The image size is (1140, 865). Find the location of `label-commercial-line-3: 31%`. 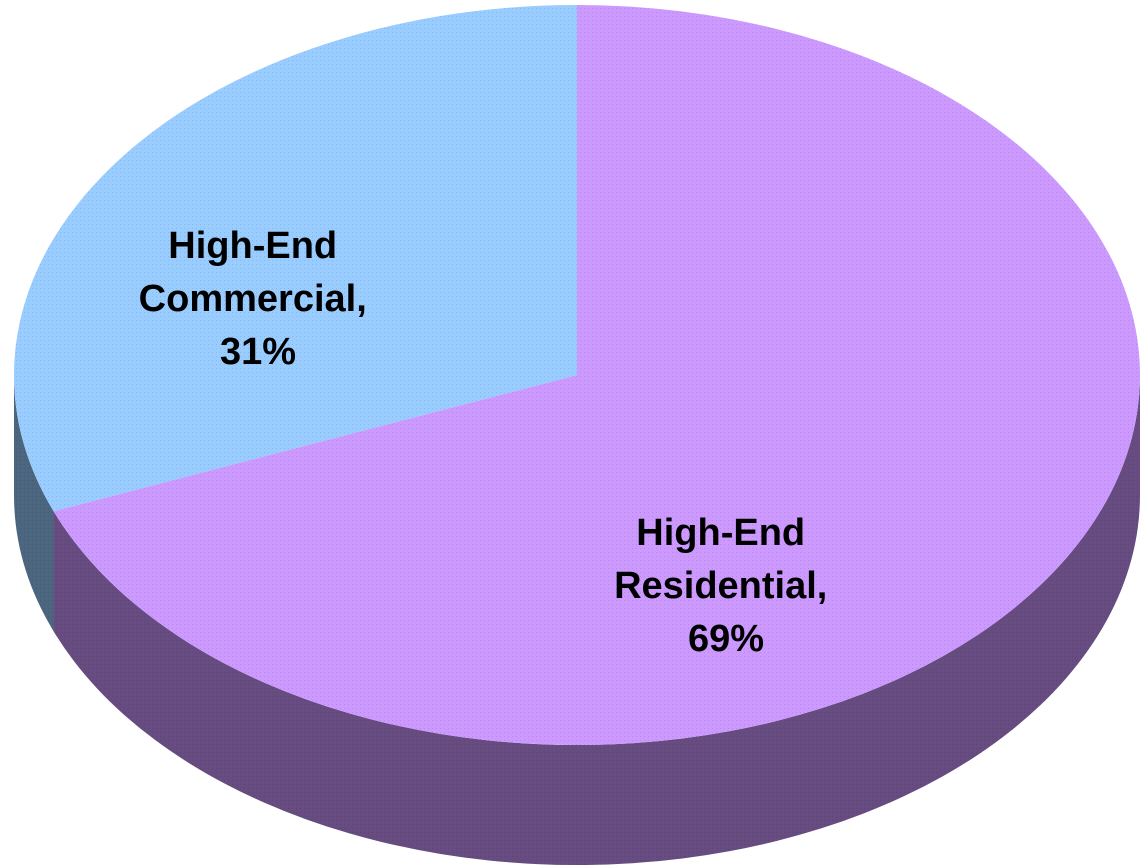

label-commercial-line-3: 31% is located at coordinates (258, 352).